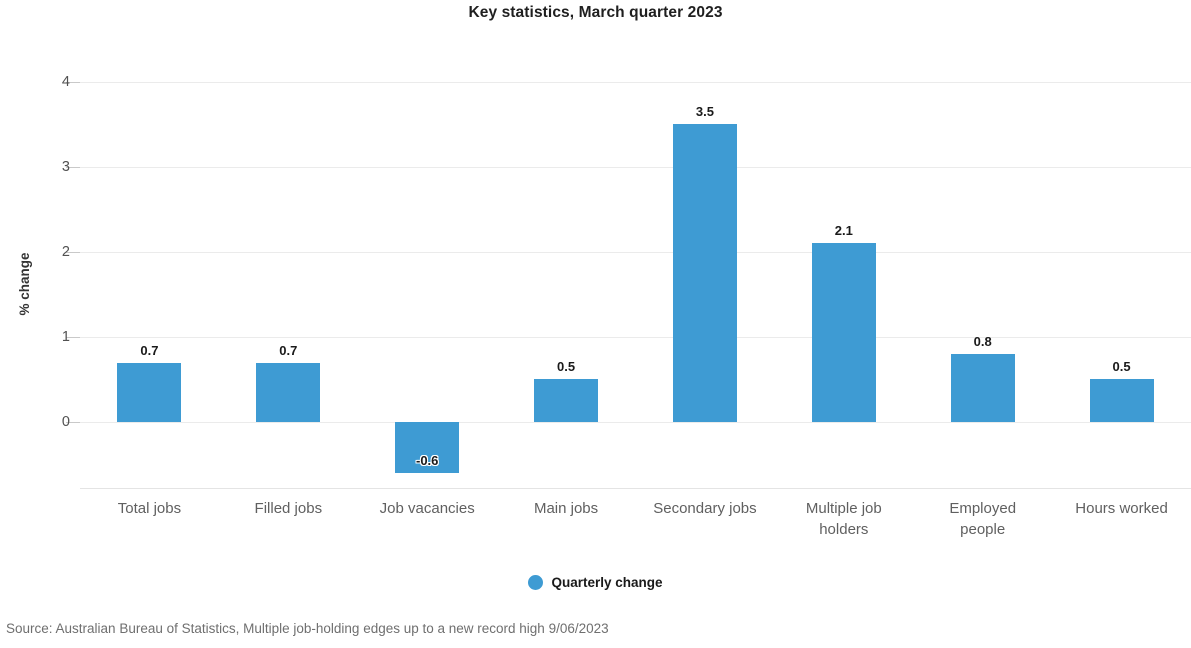 This screenshot has height=648, width=1191. Describe the element at coordinates (24, 284) in the screenshot. I see `y-axis-label: % change` at that location.